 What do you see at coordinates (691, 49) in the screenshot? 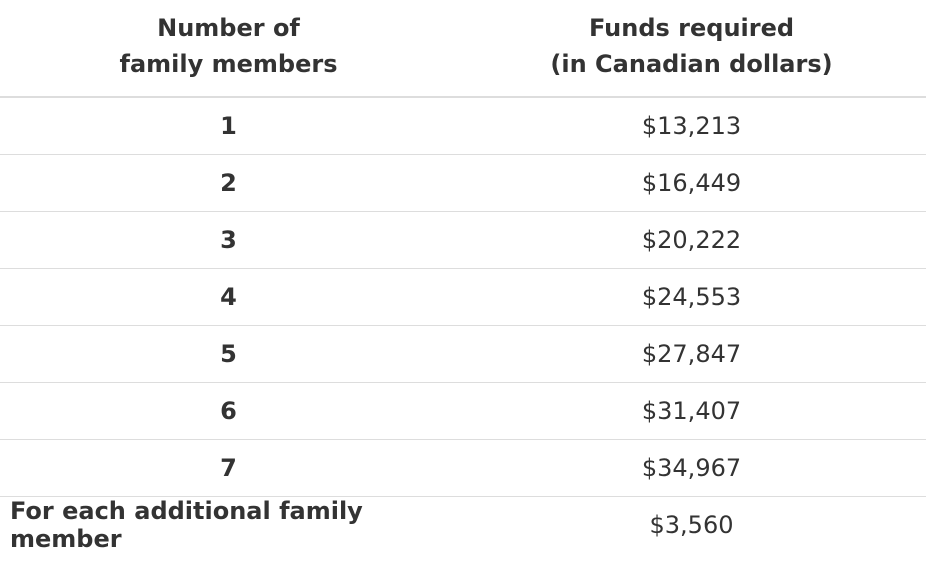
I see `header-funds-required: Funds required (in Canadian dollars)` at bounding box center [691, 49].